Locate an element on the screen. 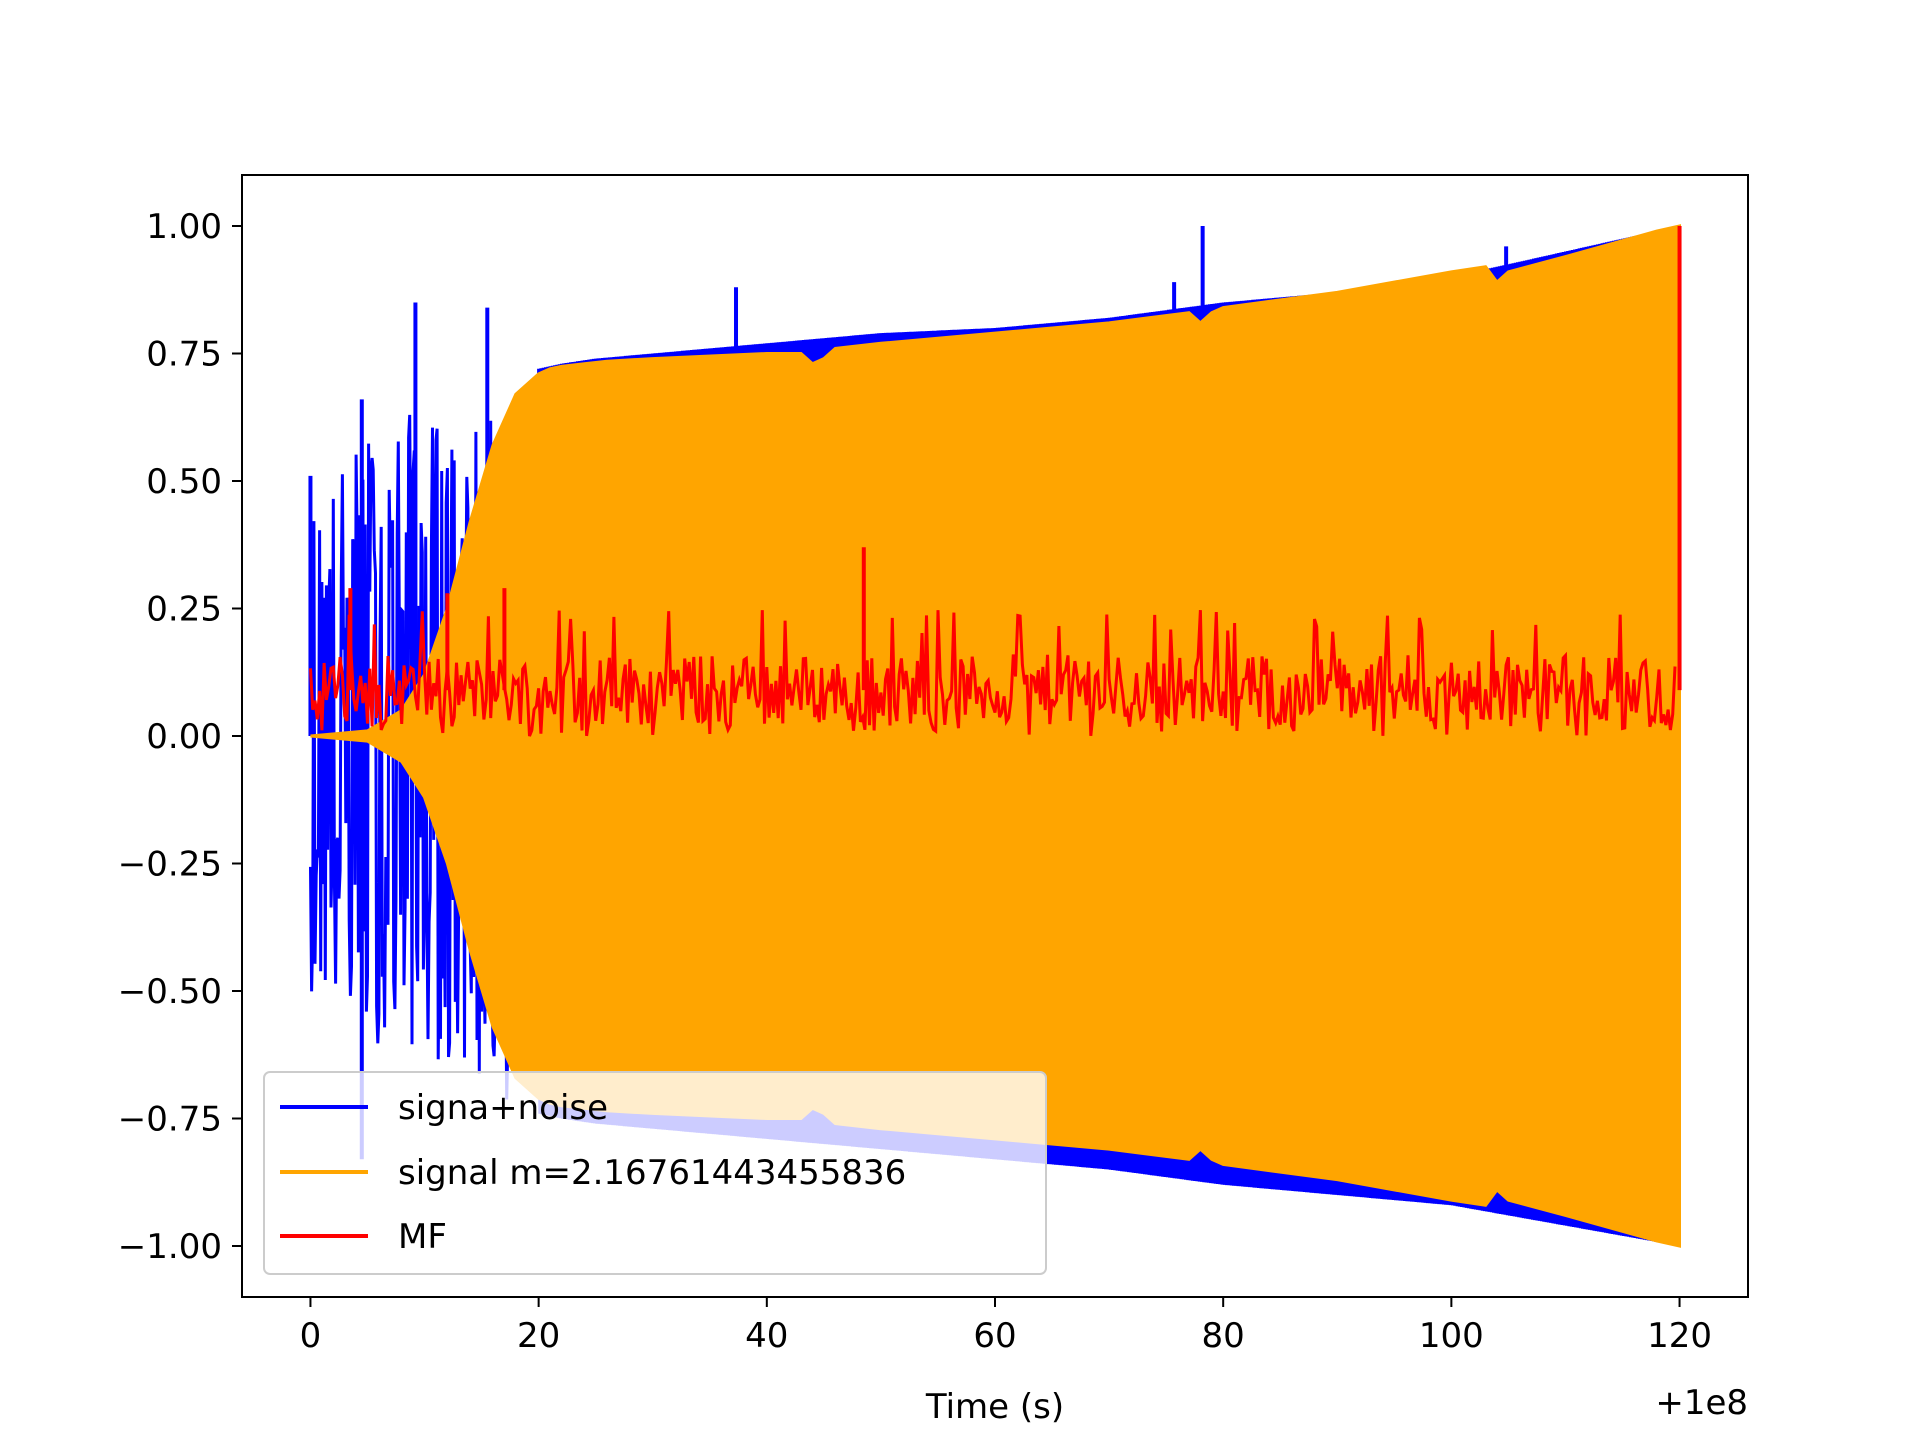  x-tick-label-6: 120 is located at coordinates (1679, 1336).